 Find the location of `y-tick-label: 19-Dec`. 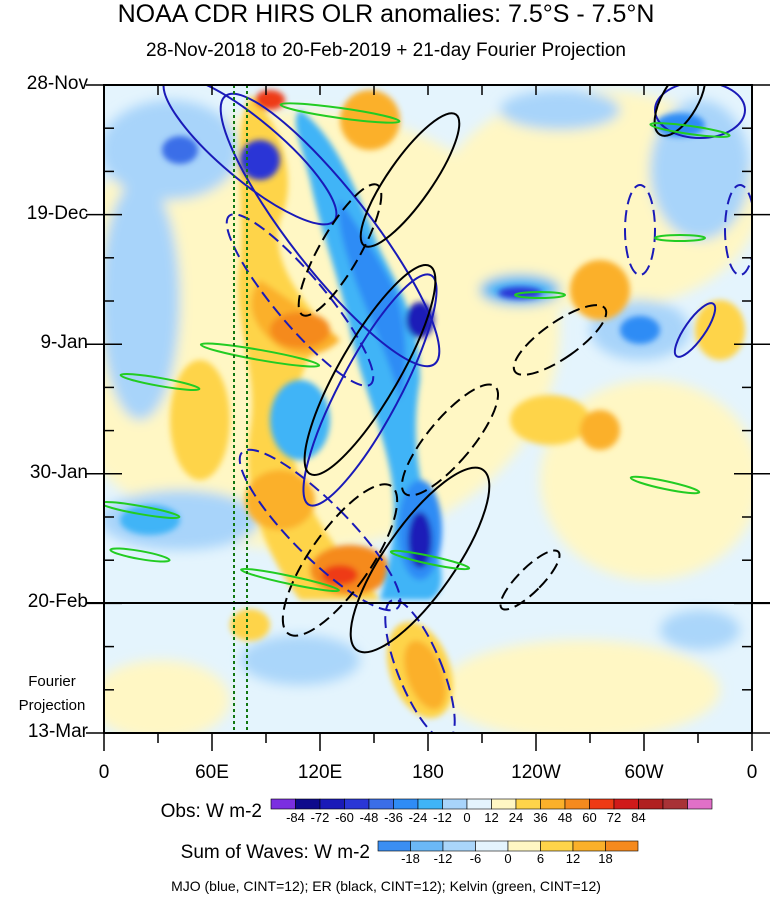

y-tick-label: 19-Dec is located at coordinates (57, 213).